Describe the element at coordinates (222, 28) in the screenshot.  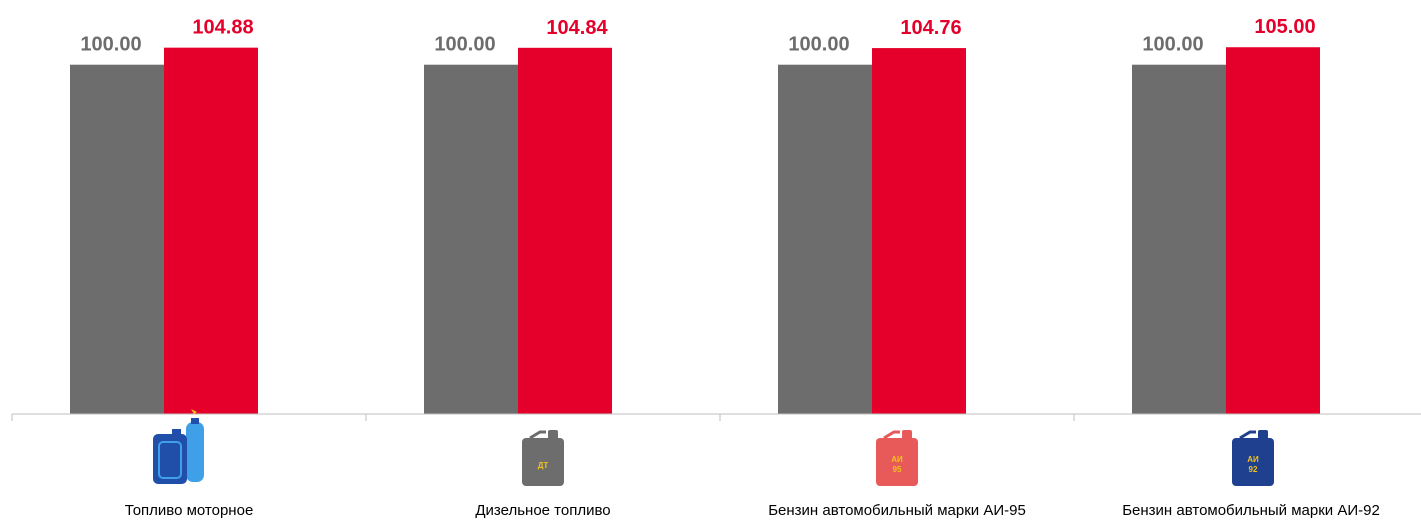
I see `value-label-series2-1: 104.88` at that location.